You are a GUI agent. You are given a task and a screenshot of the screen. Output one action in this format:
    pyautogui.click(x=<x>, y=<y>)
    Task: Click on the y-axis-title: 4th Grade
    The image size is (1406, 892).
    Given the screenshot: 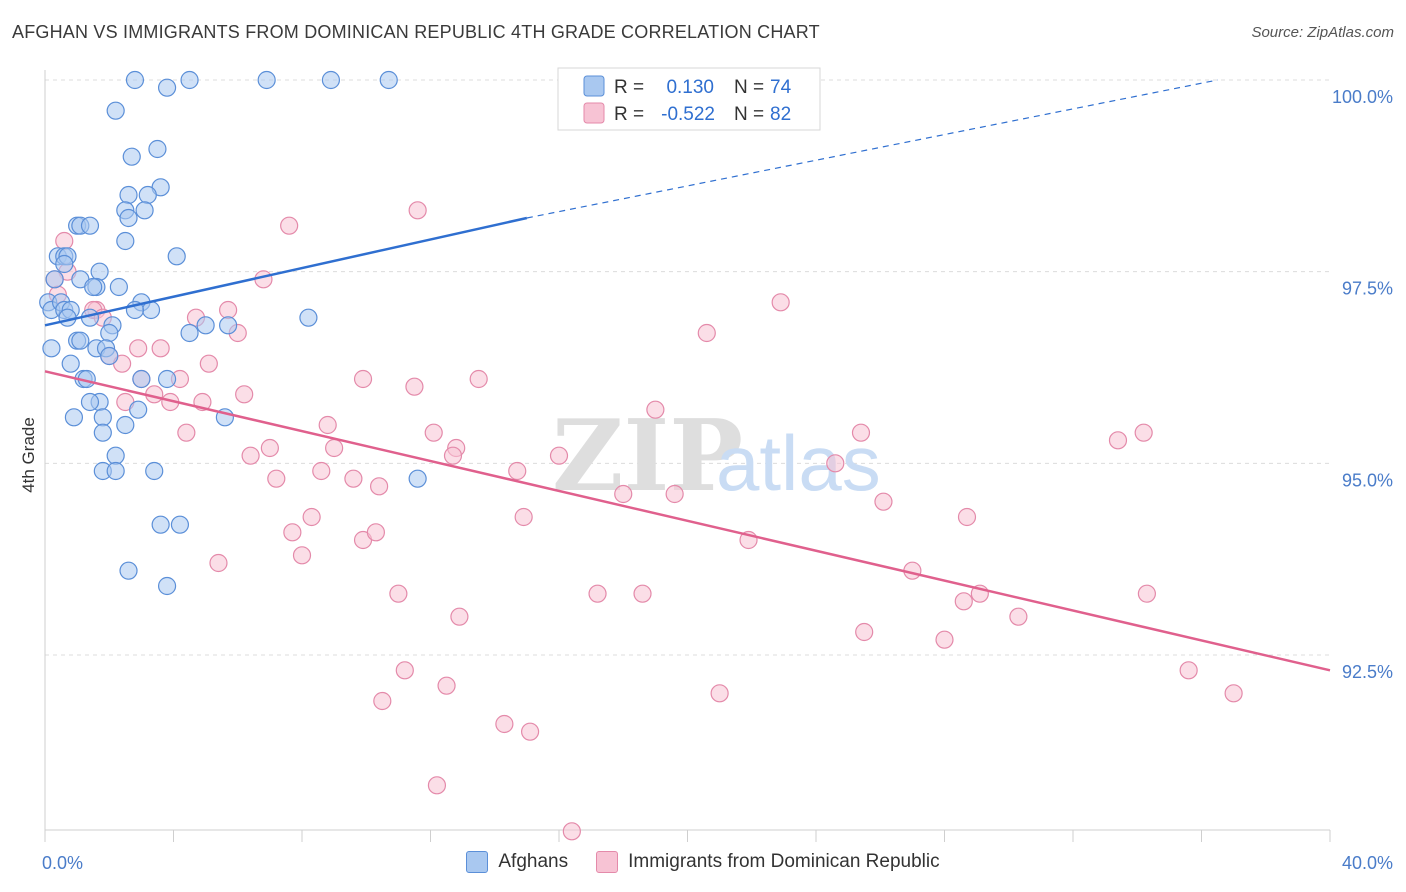 What is the action you would take?
    pyautogui.click(x=28, y=455)
    